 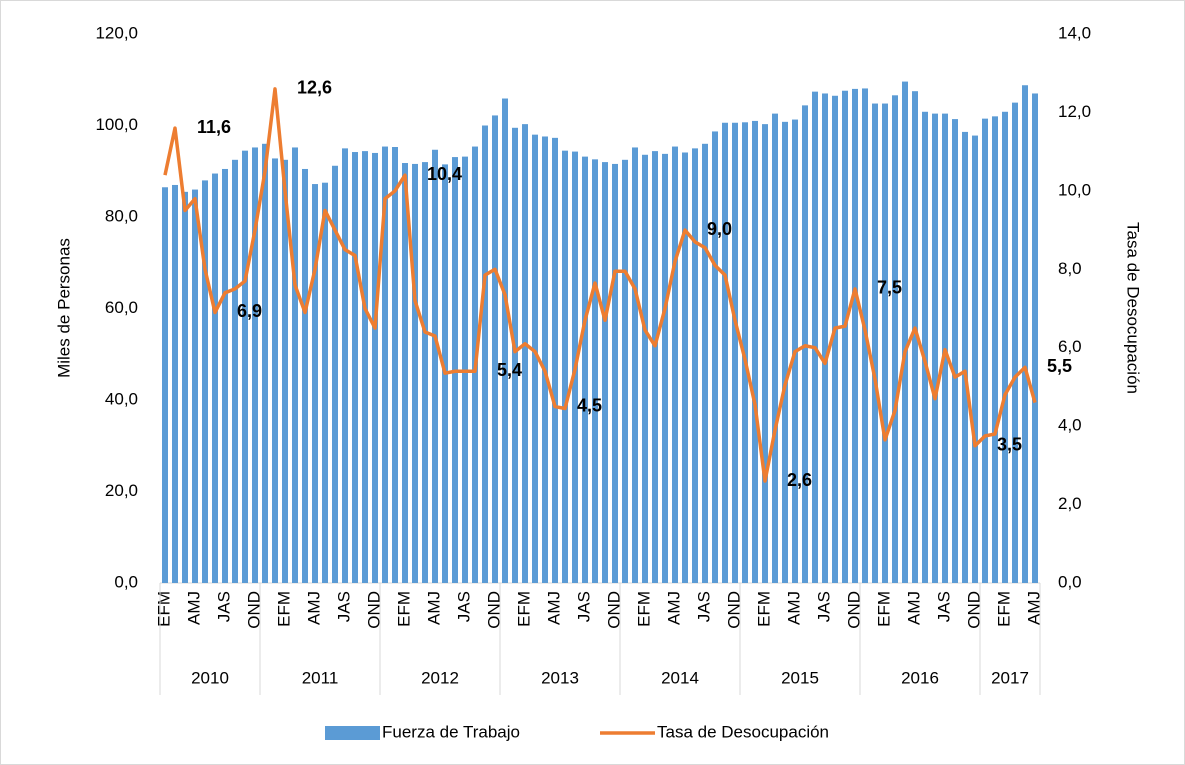 What do you see at coordinates (121, 398) in the screenshot?
I see `y-tick-label: 40,0` at bounding box center [121, 398].